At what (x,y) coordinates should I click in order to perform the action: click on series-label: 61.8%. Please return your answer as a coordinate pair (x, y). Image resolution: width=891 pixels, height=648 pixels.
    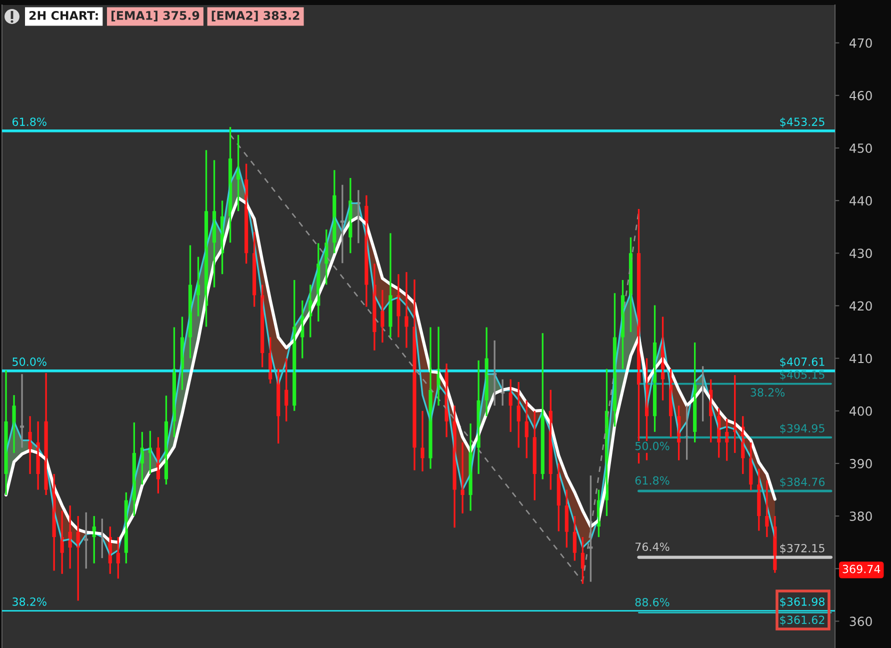
    Looking at the image, I should click on (652, 480).